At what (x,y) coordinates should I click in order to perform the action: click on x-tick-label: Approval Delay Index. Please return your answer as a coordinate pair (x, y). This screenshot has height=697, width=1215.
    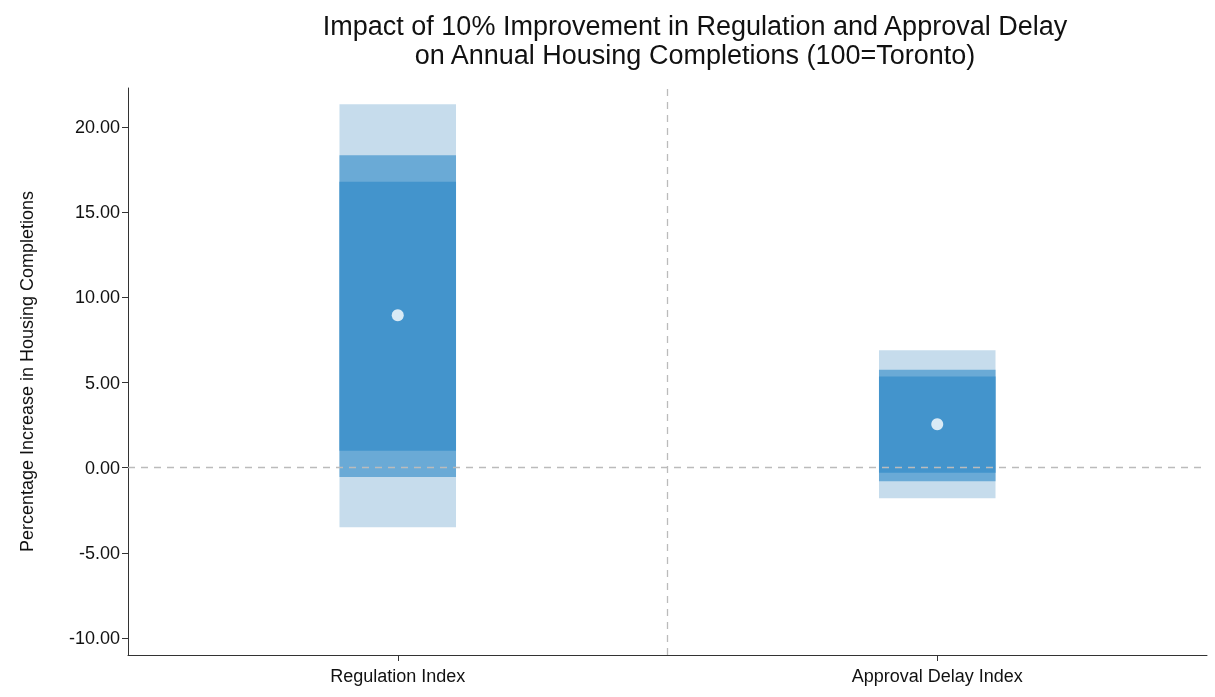
    Looking at the image, I should click on (937, 676).